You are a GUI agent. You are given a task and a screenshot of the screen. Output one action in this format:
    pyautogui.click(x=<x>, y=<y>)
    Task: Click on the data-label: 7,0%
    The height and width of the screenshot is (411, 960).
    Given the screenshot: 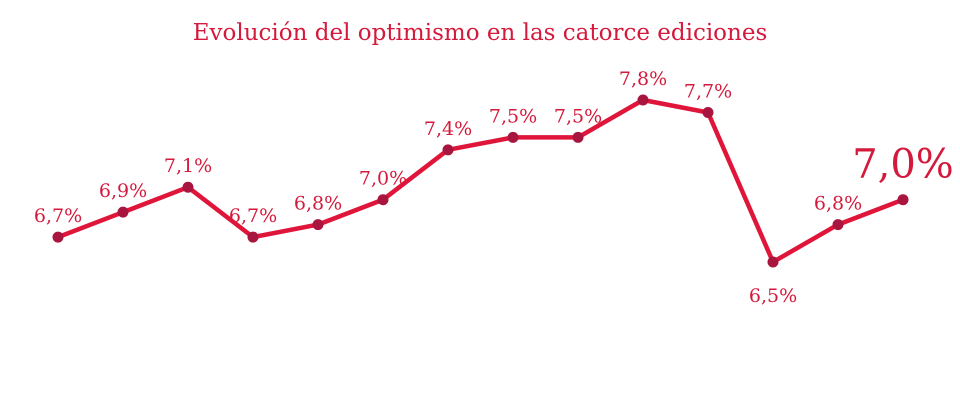 What is the action you would take?
    pyautogui.click(x=383, y=179)
    